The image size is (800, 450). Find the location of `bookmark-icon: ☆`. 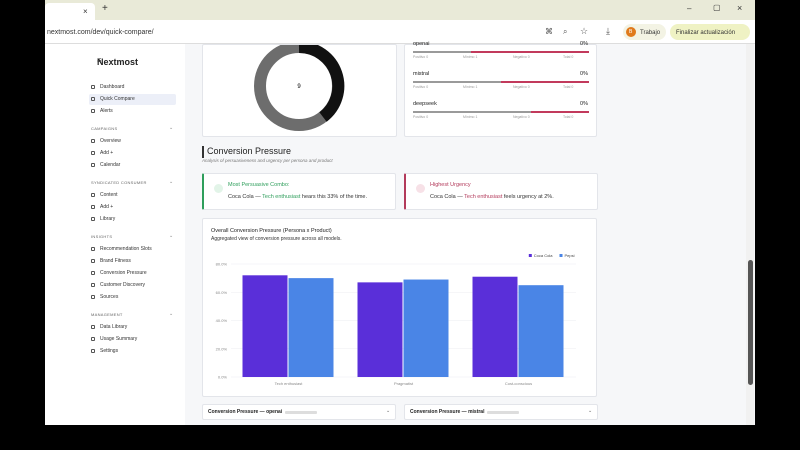

bookmark-icon: ☆ is located at coordinates (584, 31).